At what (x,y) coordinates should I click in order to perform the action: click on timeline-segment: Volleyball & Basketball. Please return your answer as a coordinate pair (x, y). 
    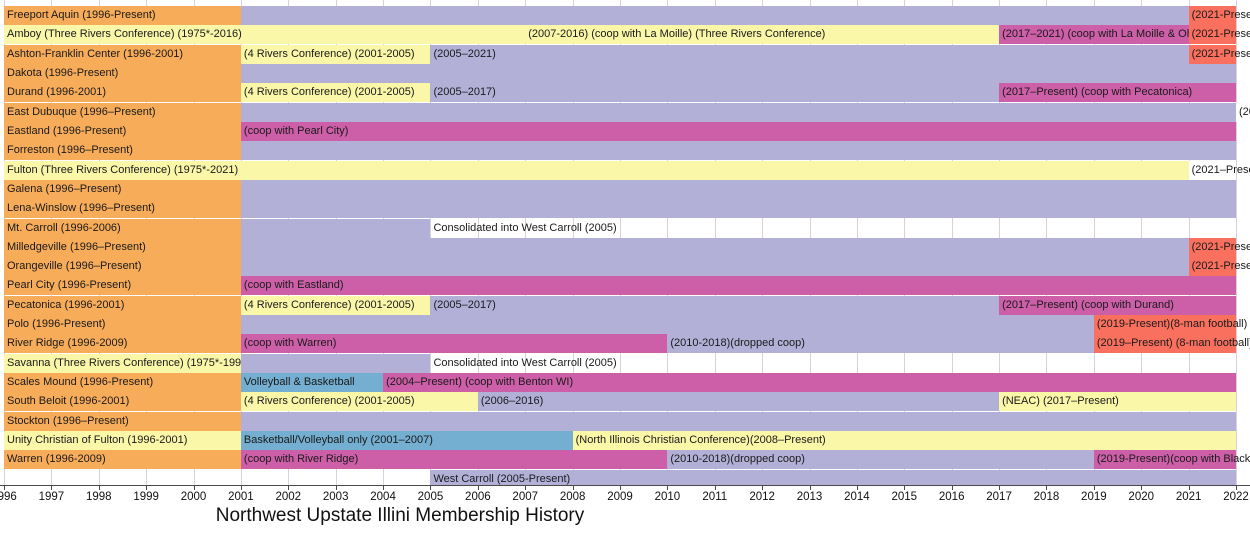
    Looking at the image, I should click on (312, 383).